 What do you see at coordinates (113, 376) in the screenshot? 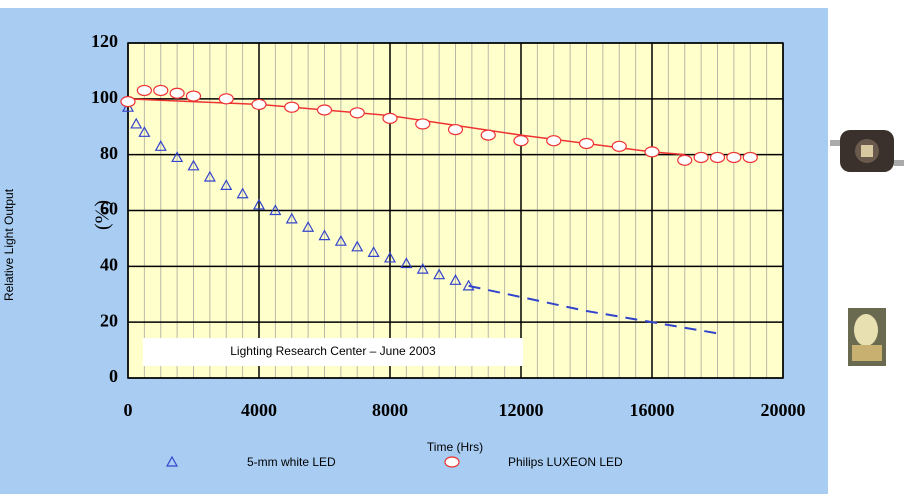
I see `y-tick-label: 0` at bounding box center [113, 376].